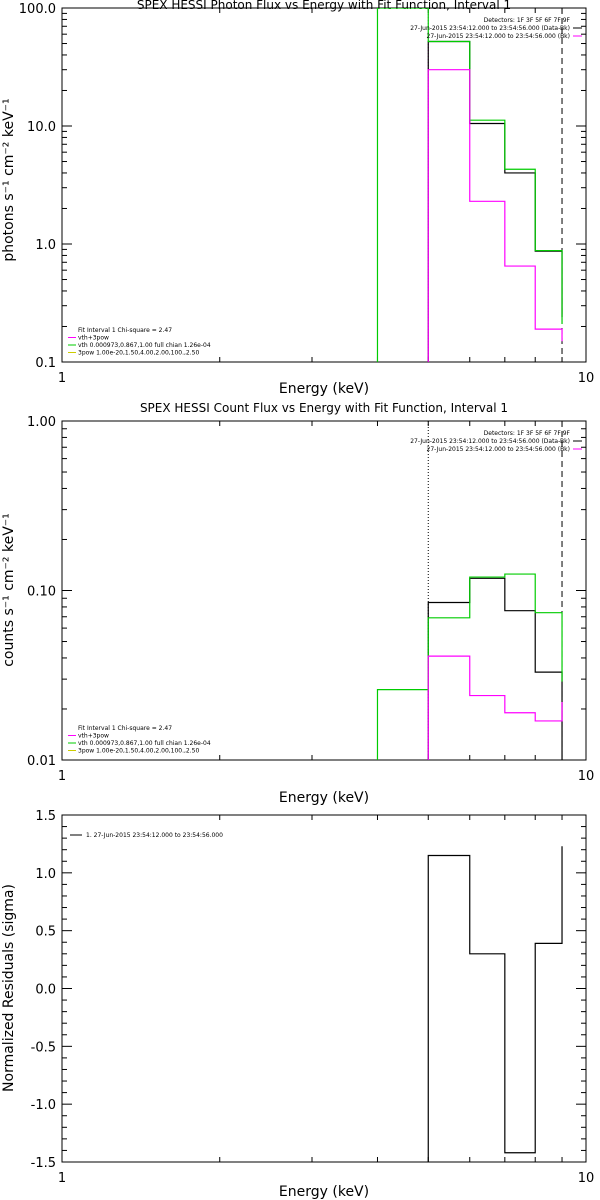 The image size is (600, 1200). What do you see at coordinates (43, 1105) in the screenshot?
I see `y-tick-label: -1.0` at bounding box center [43, 1105].